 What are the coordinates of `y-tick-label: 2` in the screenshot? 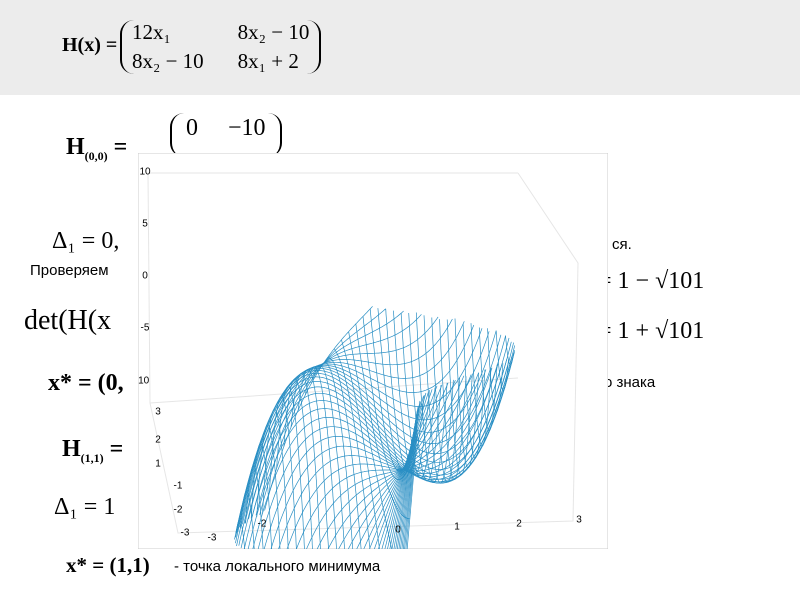 It's located at (158, 440).